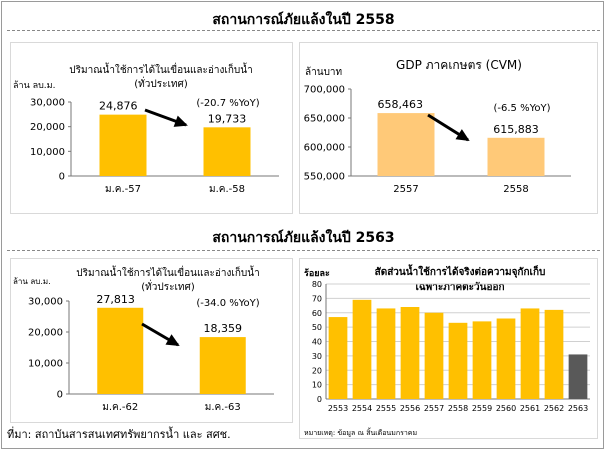  I want to click on bar-ม.ค.-58, so click(227, 151).